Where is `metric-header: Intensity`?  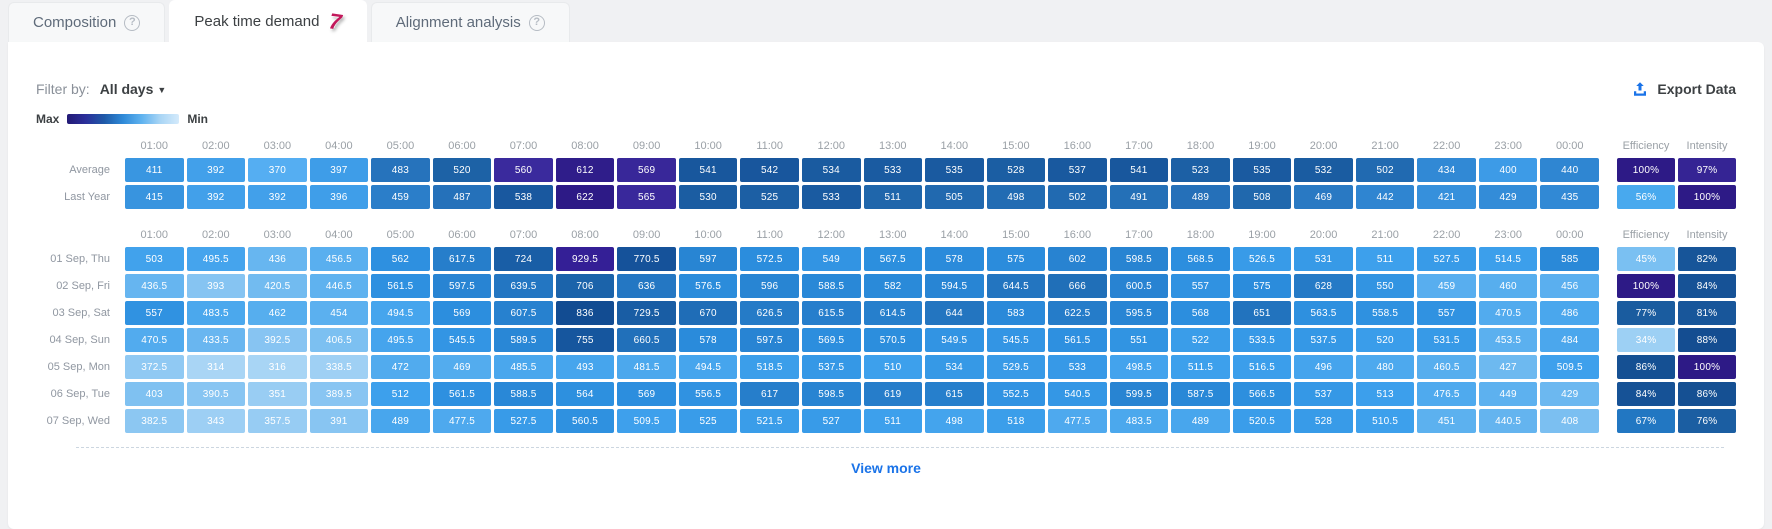
metric-header: Intensity is located at coordinates (1707, 235).